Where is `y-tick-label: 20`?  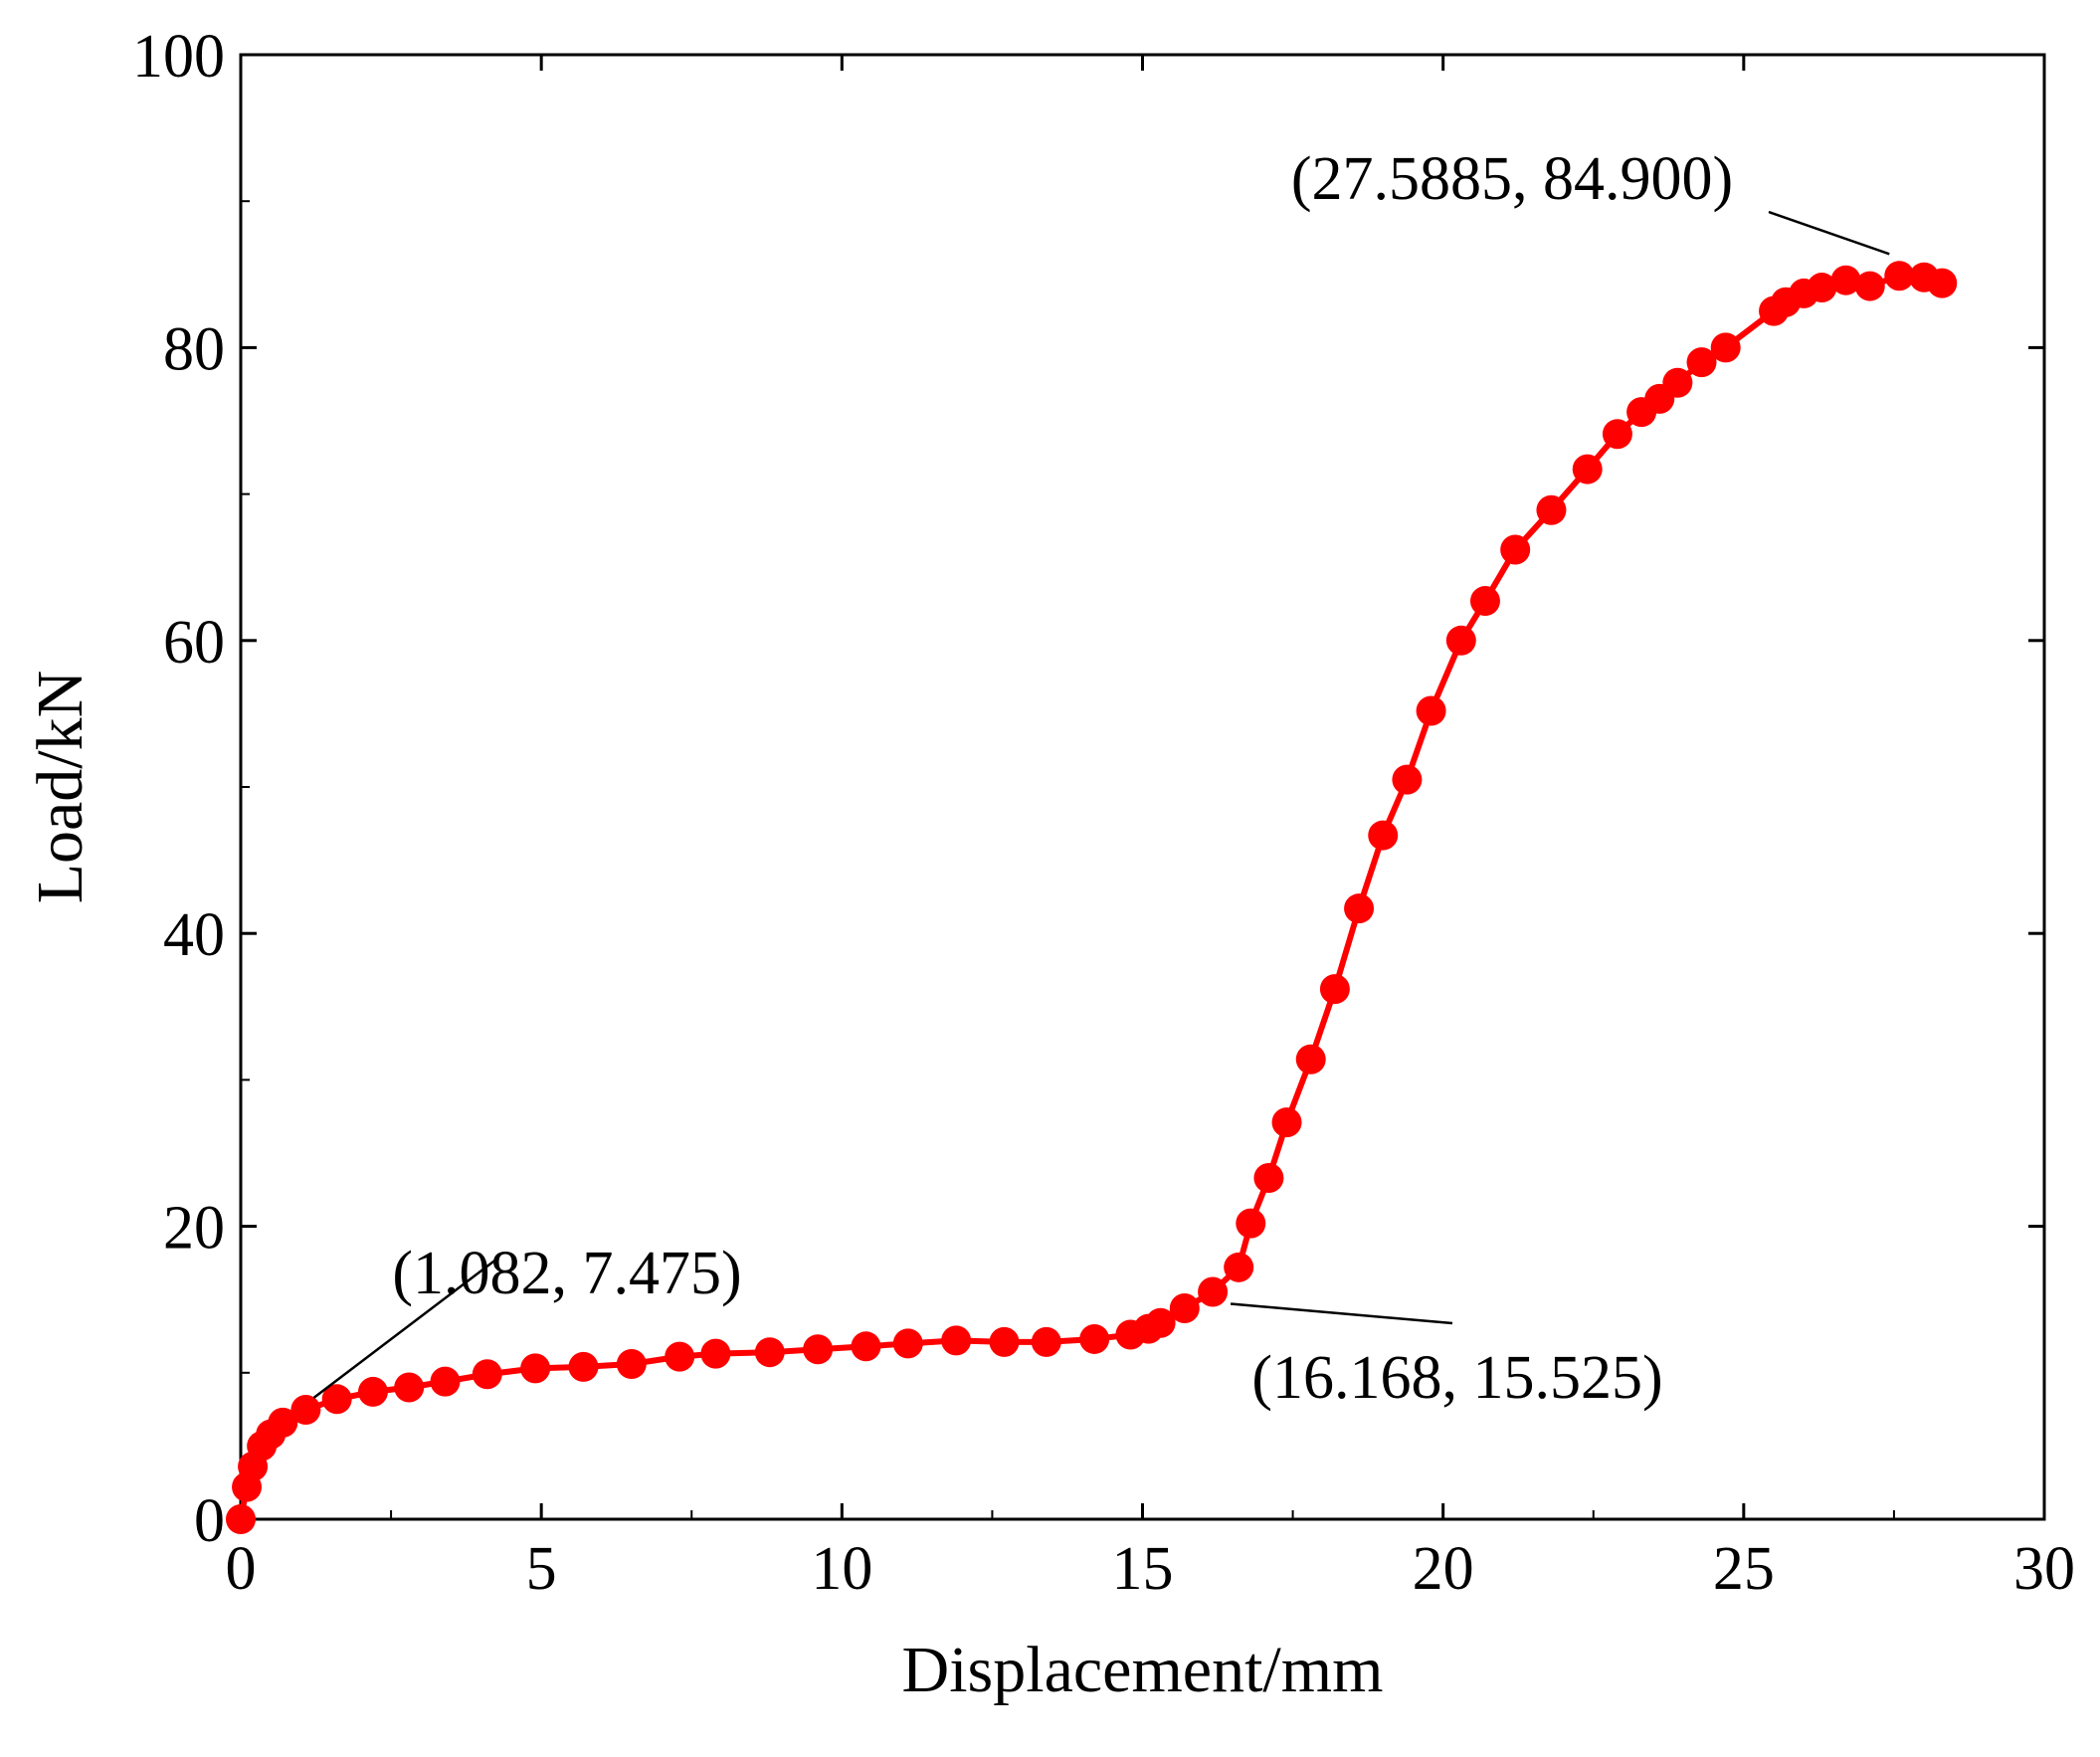
y-tick-label: 20 is located at coordinates (194, 1229).